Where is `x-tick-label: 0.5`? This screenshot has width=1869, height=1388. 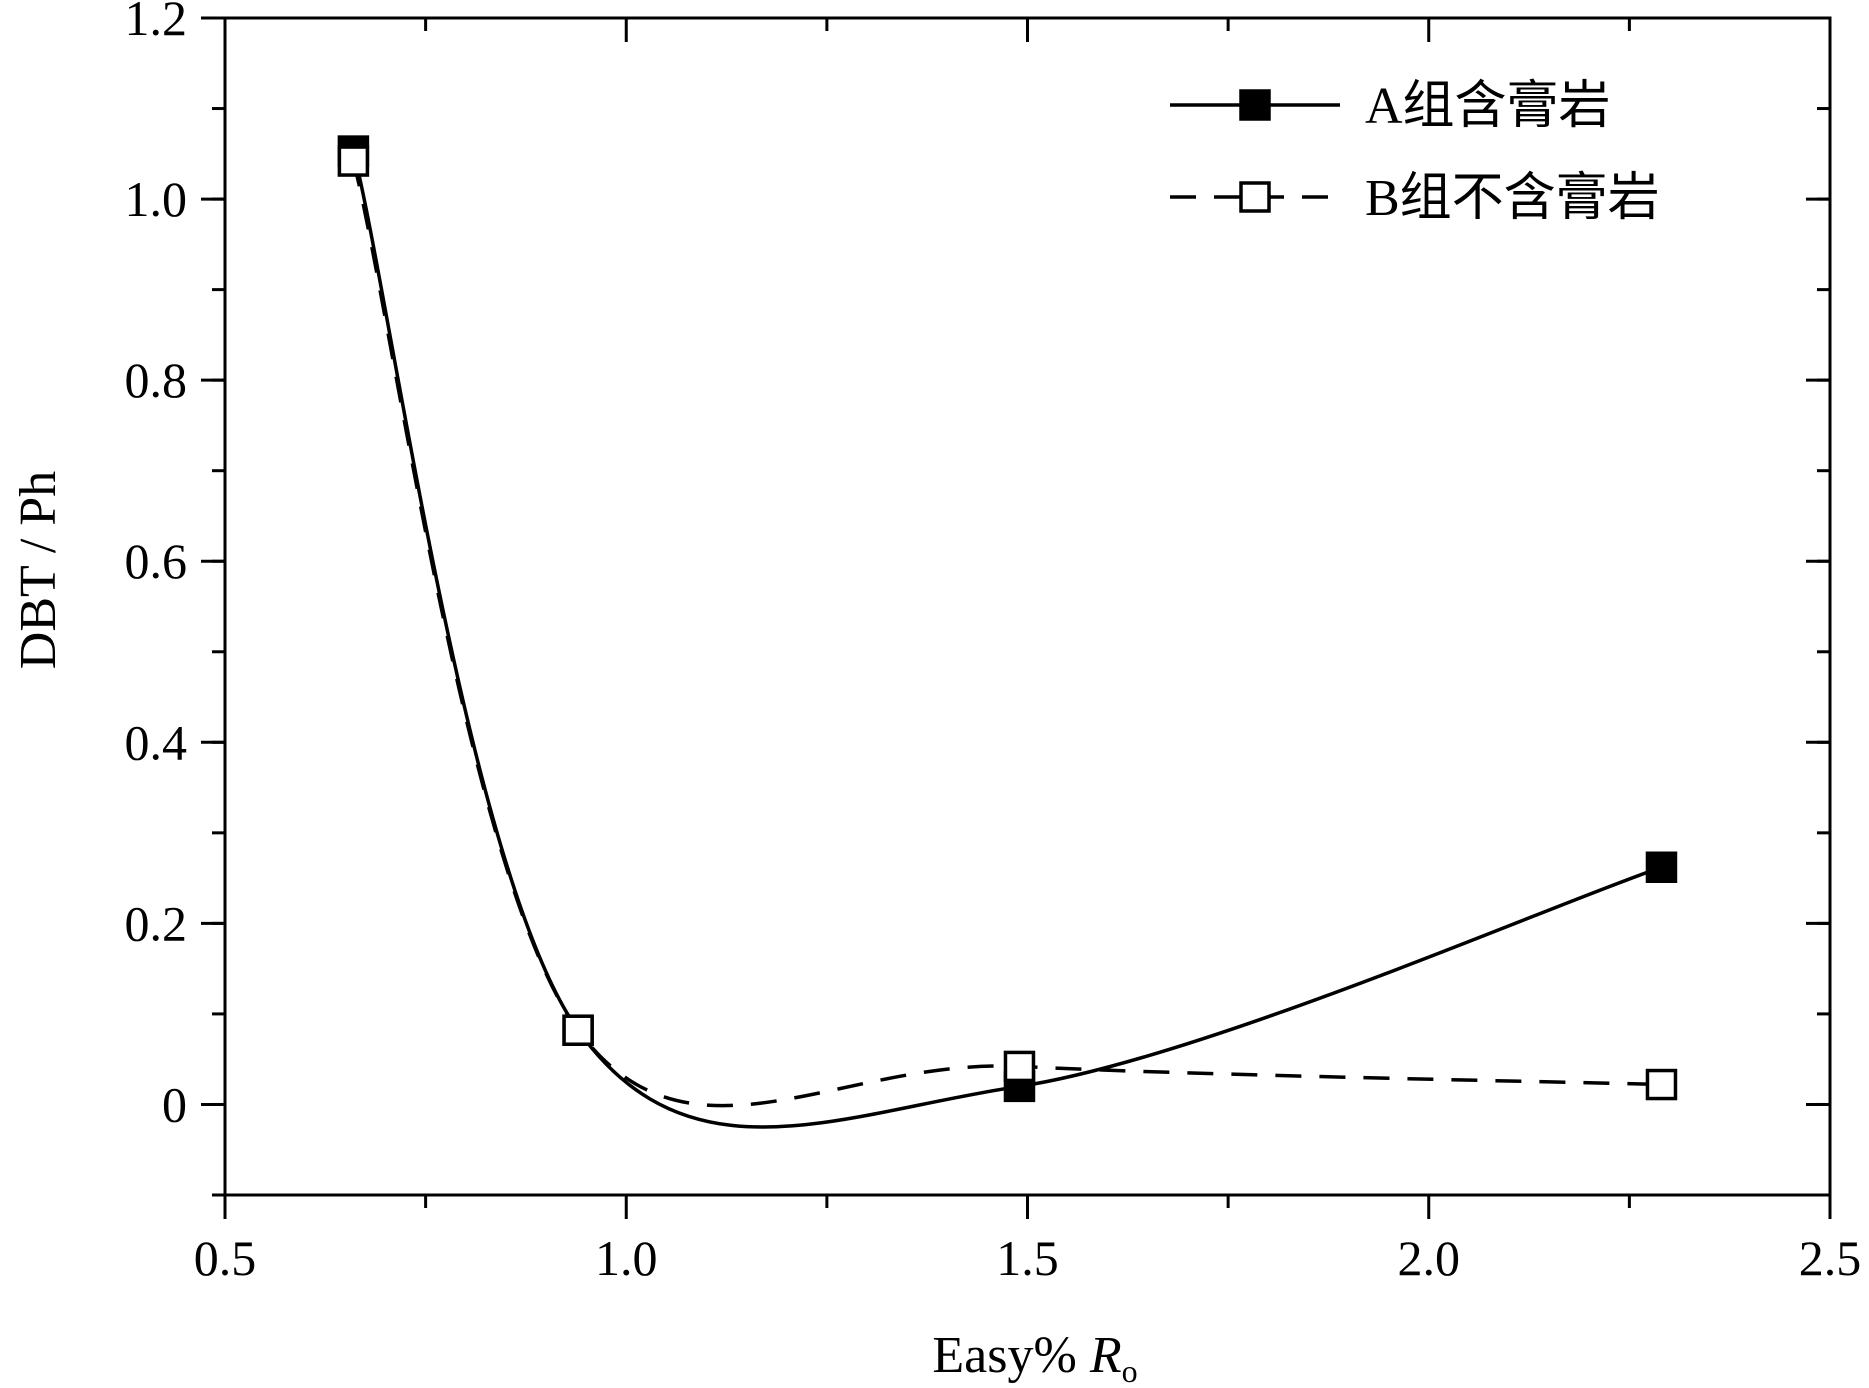 x-tick-label: 0.5 is located at coordinates (225, 1258).